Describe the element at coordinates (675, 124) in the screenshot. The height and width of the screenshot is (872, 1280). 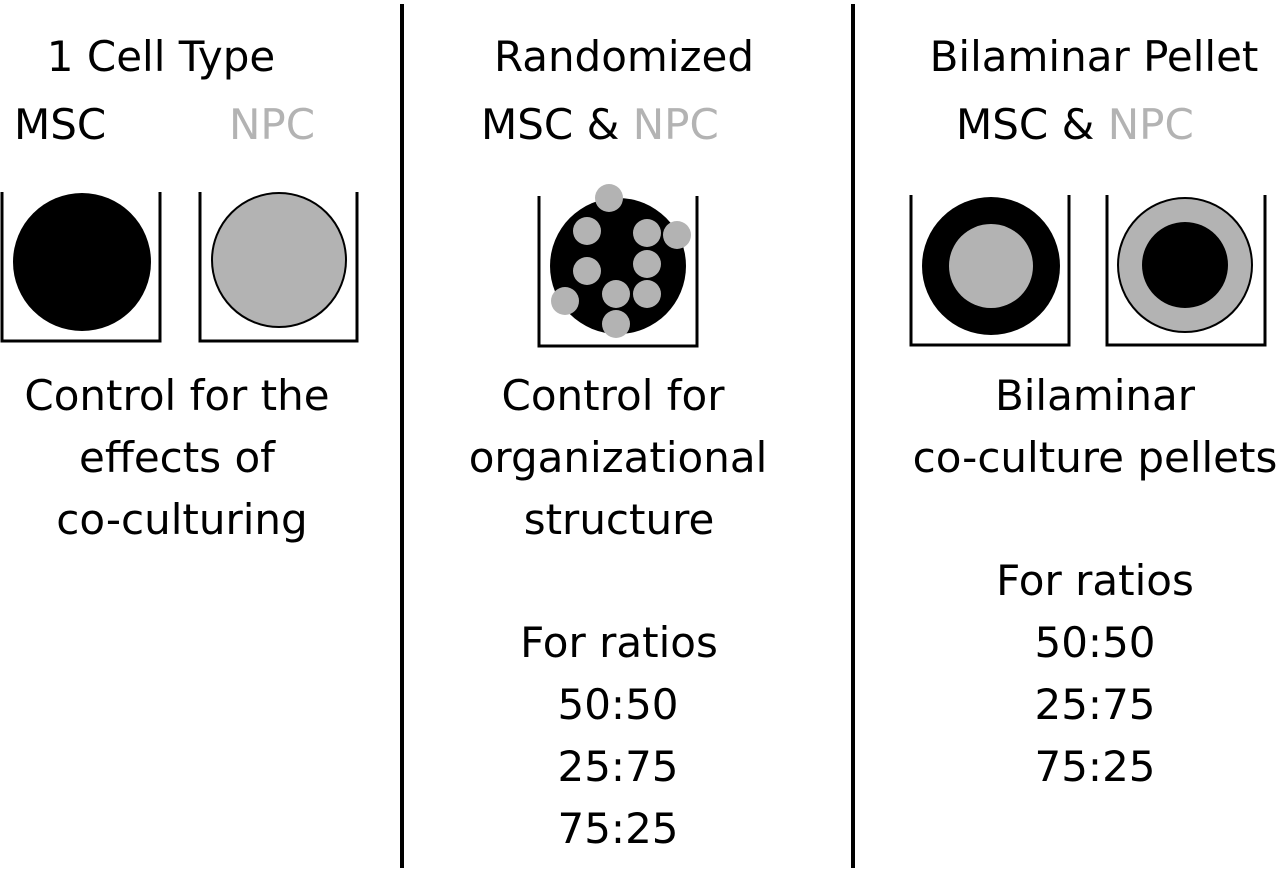
I see `panel-2-npc-label: NPC` at that location.